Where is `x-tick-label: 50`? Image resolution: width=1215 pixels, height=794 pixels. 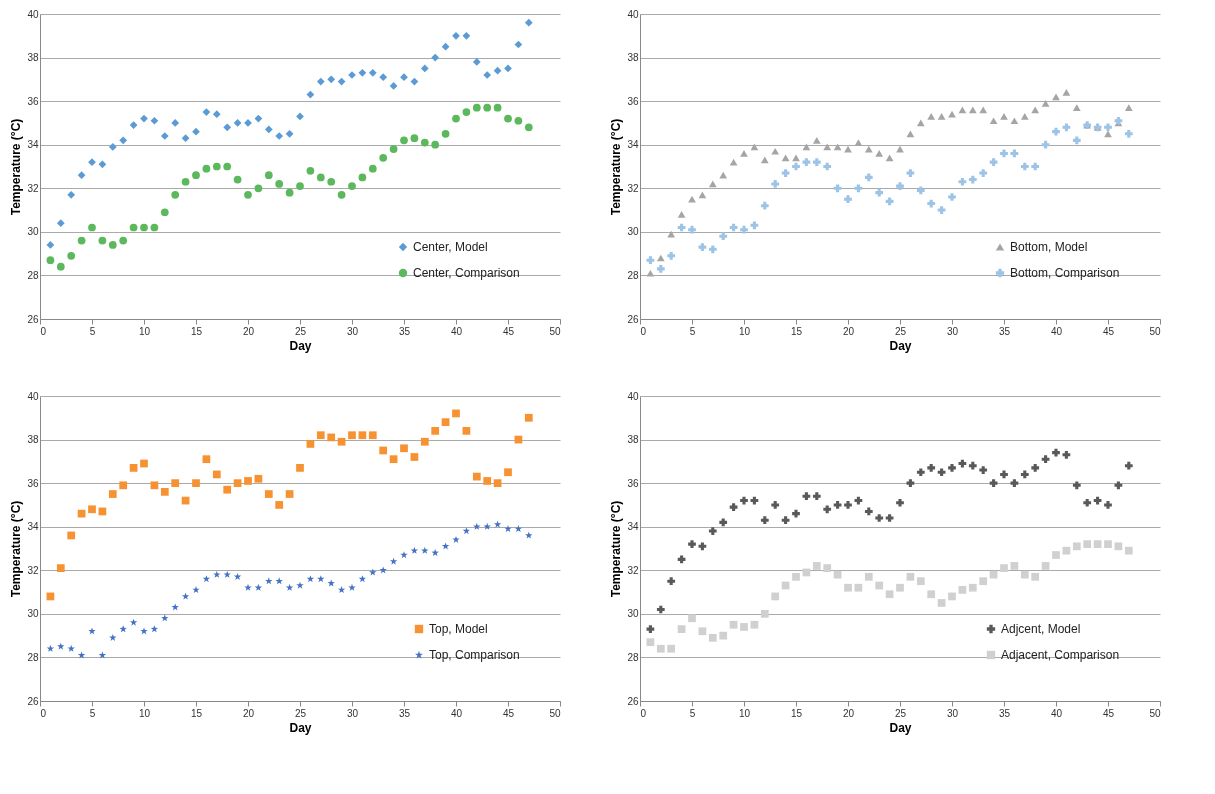
x-tick-label: 50 is located at coordinates (555, 331).